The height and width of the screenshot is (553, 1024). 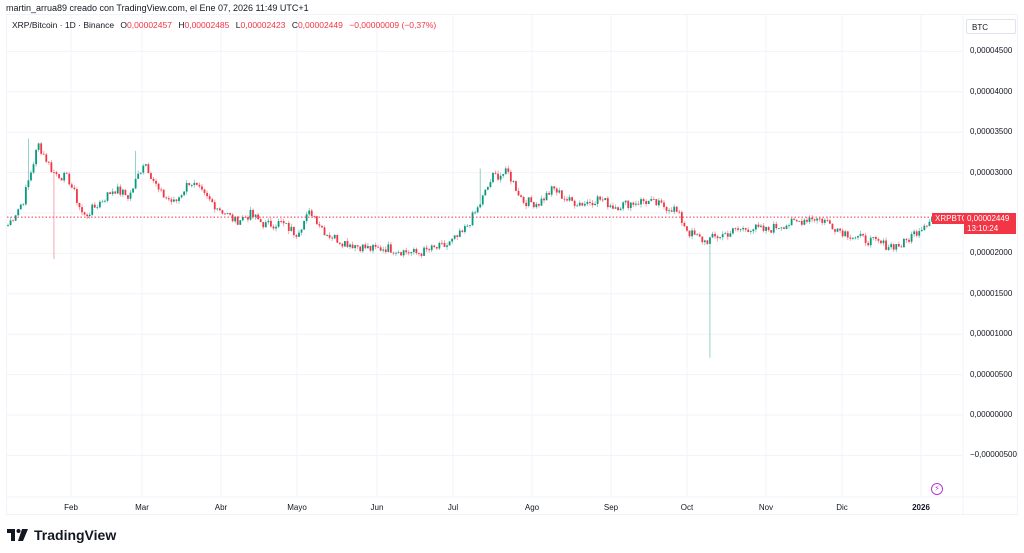 What do you see at coordinates (297, 507) in the screenshot?
I see `time-tick-label: Mayo` at bounding box center [297, 507].